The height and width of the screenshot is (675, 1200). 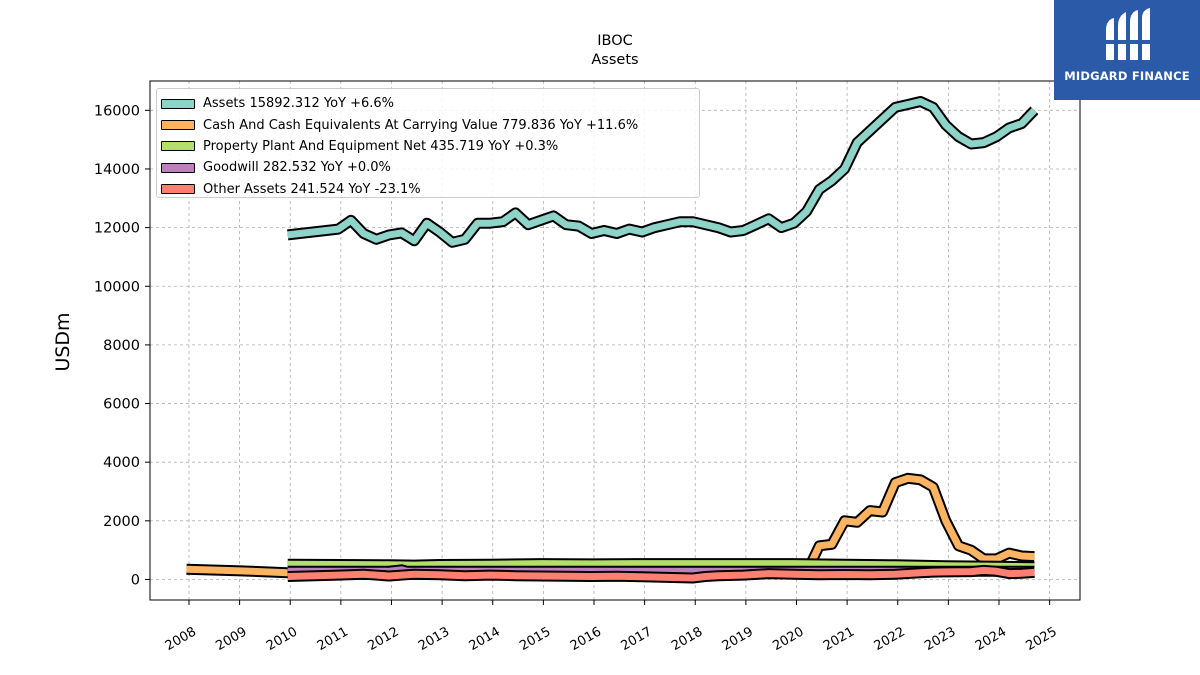 I want to click on chart-subtitle: Assets, so click(x=615, y=60).